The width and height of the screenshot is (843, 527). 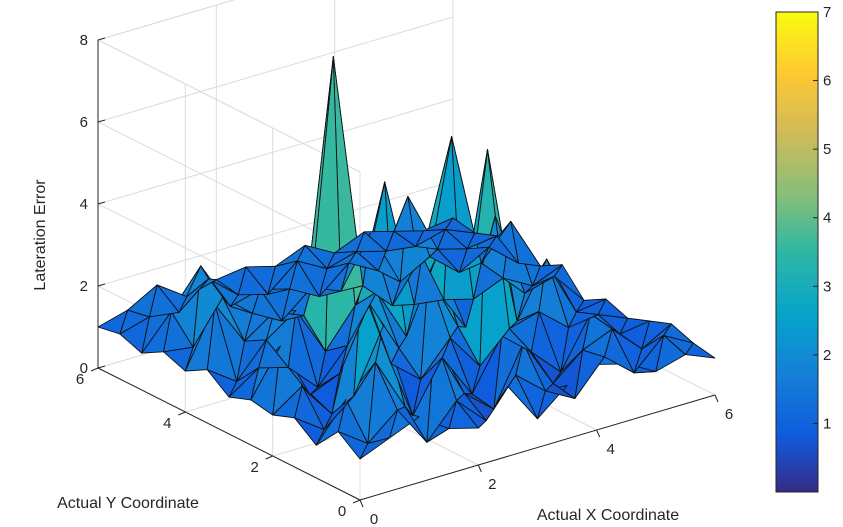 What do you see at coordinates (729, 414) in the screenshot?
I see `x-tick-label: 6` at bounding box center [729, 414].